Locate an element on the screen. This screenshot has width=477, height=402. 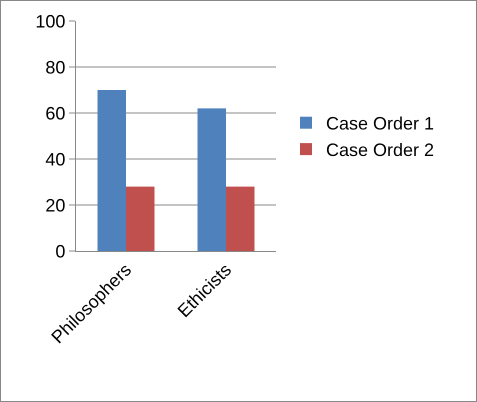
y-tick-label: 0 is located at coordinates (60, 251).